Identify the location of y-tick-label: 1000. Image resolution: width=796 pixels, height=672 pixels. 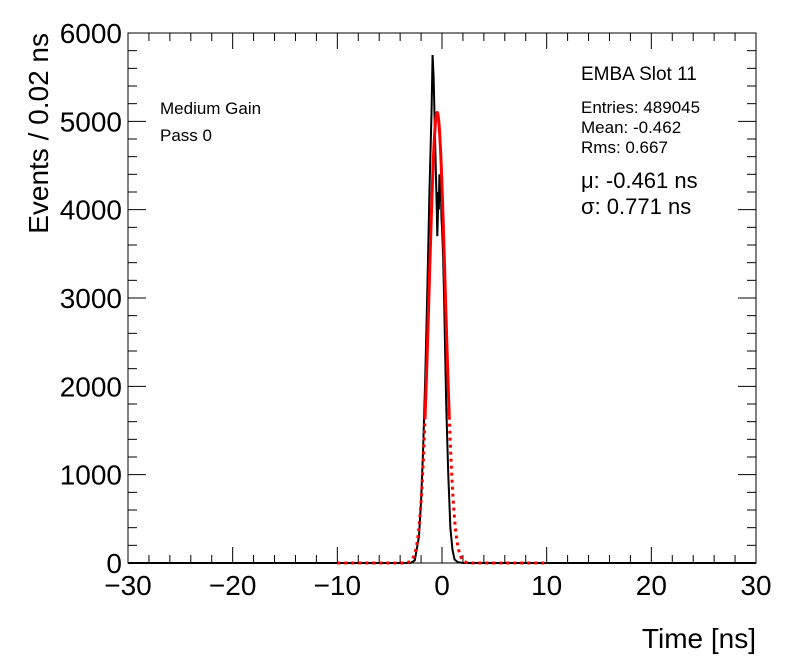
(91, 475).